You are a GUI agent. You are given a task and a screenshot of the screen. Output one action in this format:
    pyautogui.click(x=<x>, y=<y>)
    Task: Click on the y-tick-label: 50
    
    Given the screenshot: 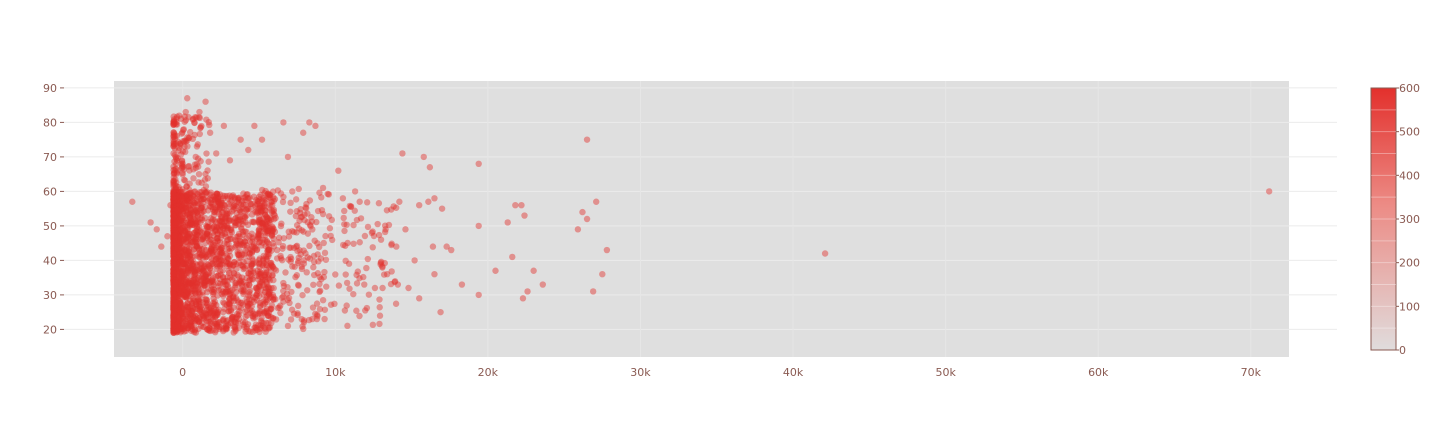 What is the action you would take?
    pyautogui.click(x=50, y=226)
    